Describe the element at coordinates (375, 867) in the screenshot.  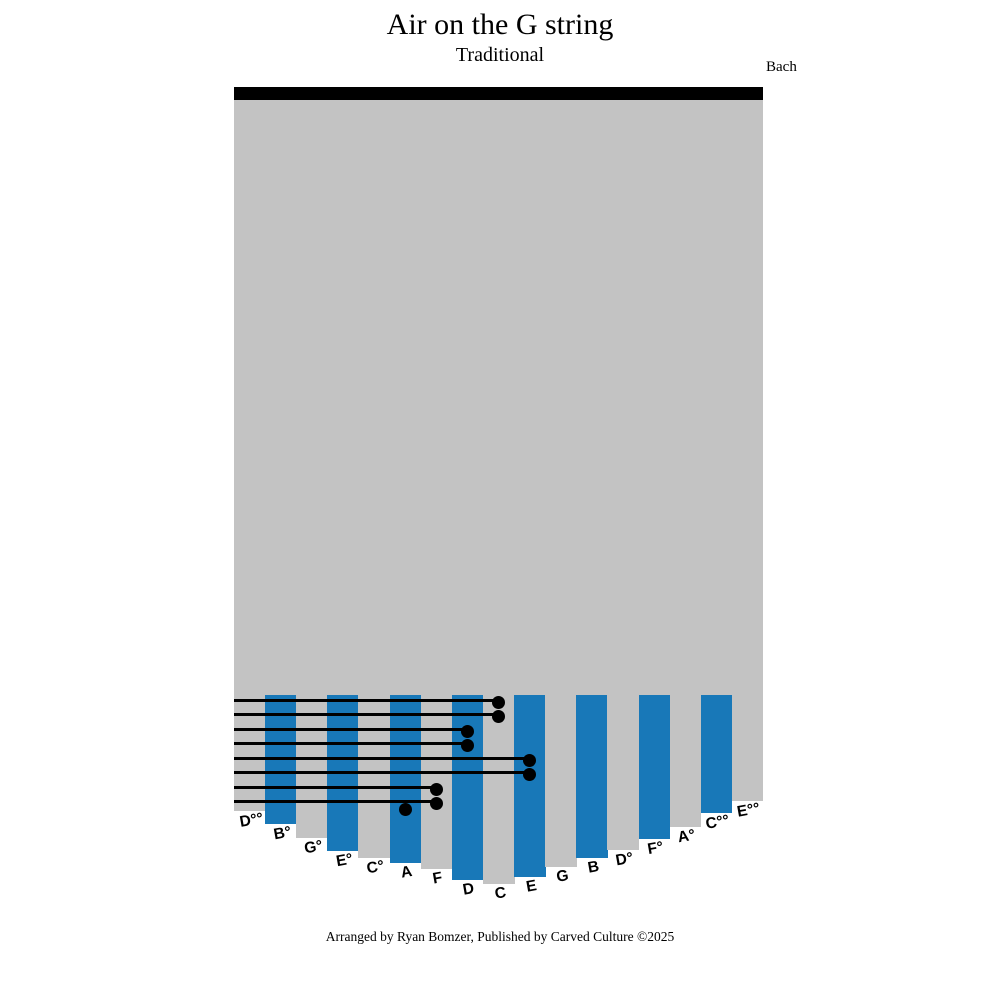
I see `tine-label-C°: C°` at that location.